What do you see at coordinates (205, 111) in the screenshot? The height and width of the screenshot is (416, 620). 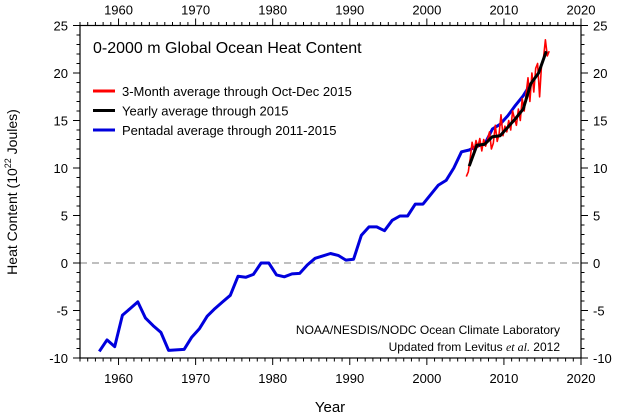 I see `legend-label: Yearly average through 2015` at bounding box center [205, 111].